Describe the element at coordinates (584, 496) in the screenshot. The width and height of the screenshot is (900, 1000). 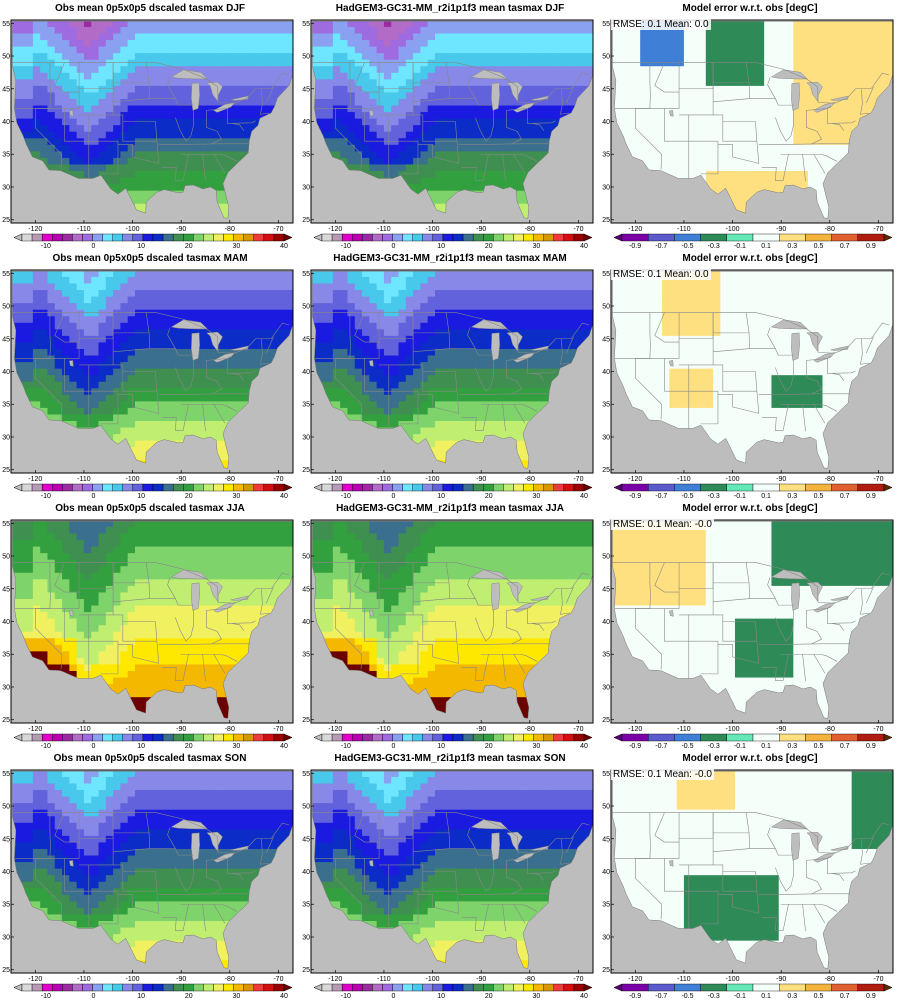
I see `colorbar-label: 40` at that location.